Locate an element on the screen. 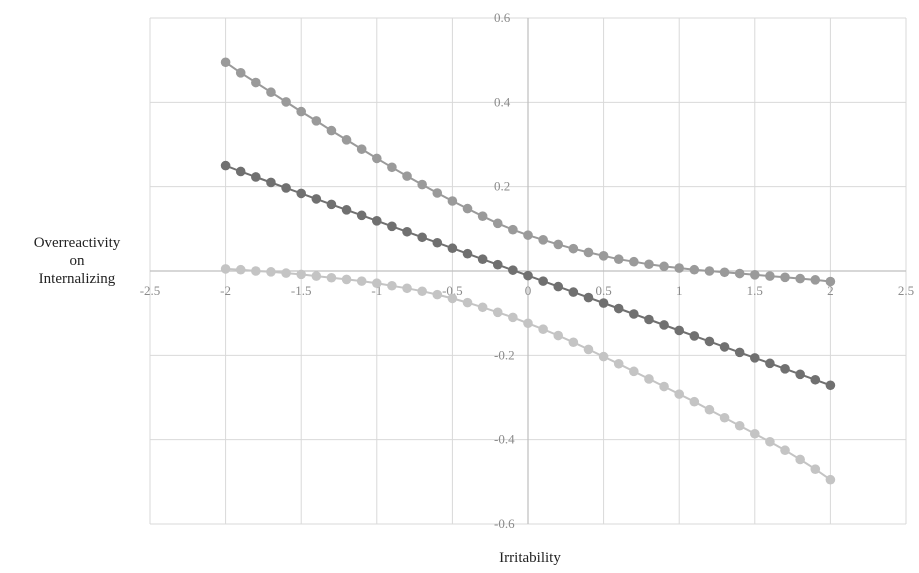 This screenshot has height=573, width=919. x-tick-label: -0.5 is located at coordinates (452, 290).